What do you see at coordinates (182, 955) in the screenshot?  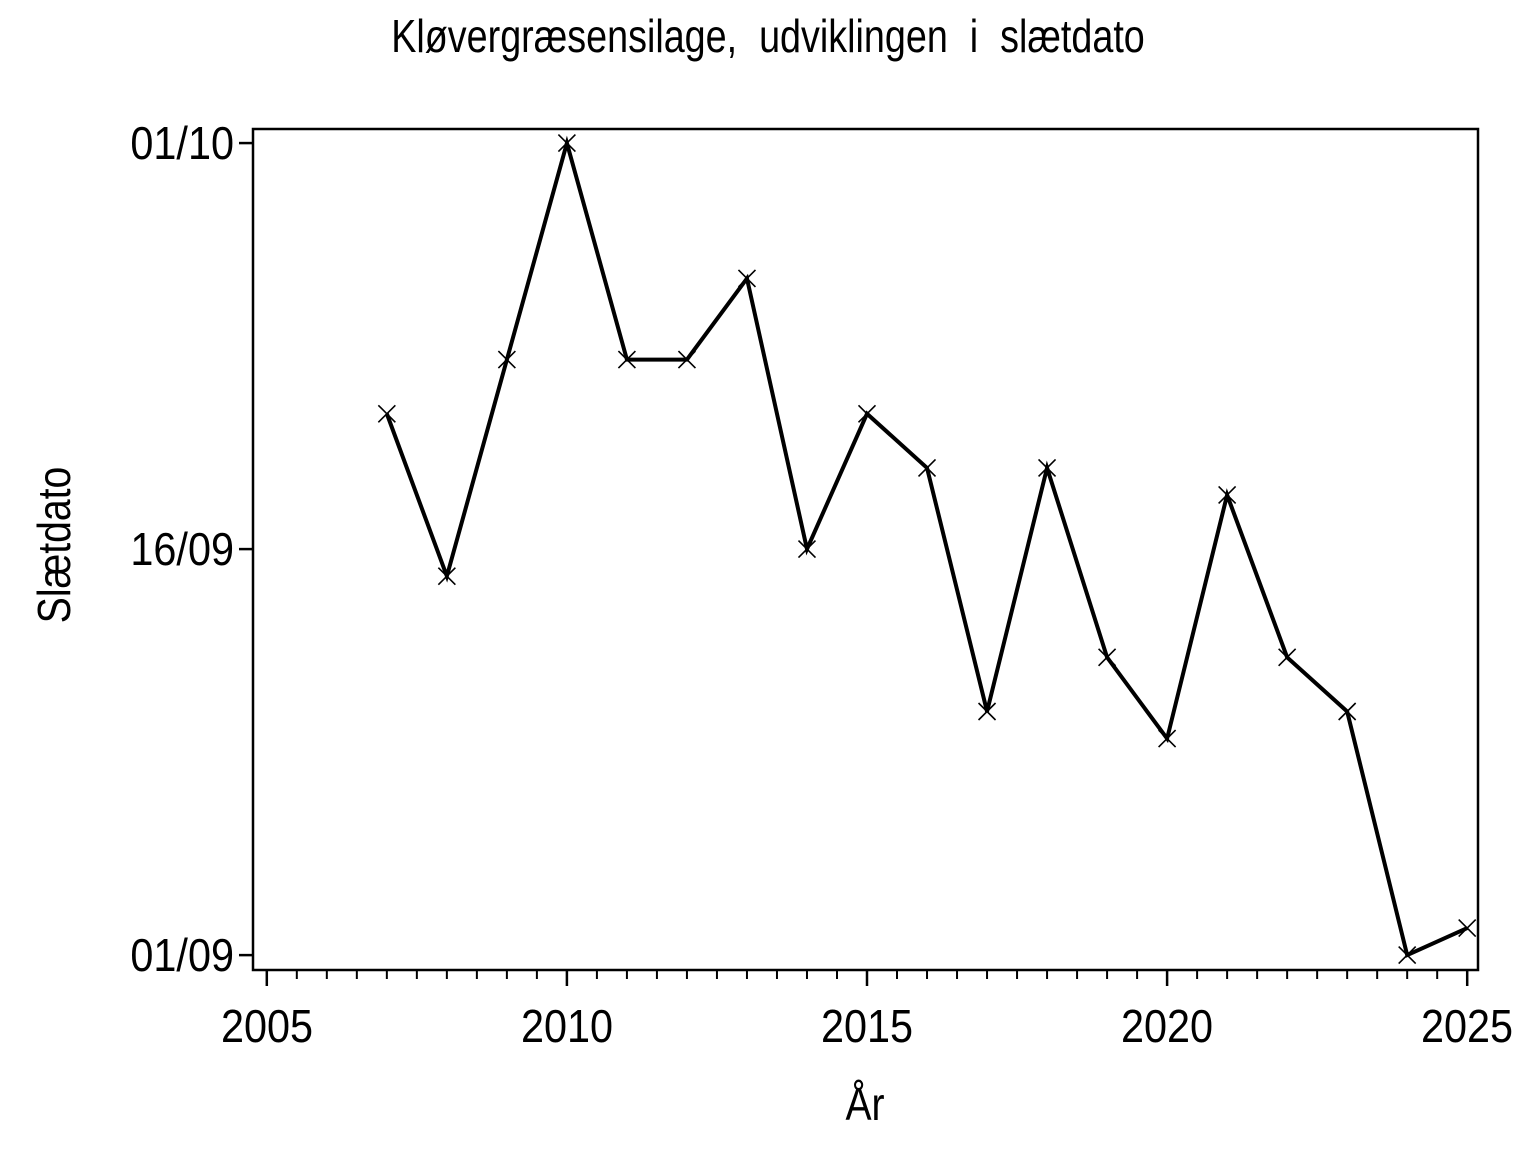 I see `y-tick-label: 01/09` at bounding box center [182, 955].